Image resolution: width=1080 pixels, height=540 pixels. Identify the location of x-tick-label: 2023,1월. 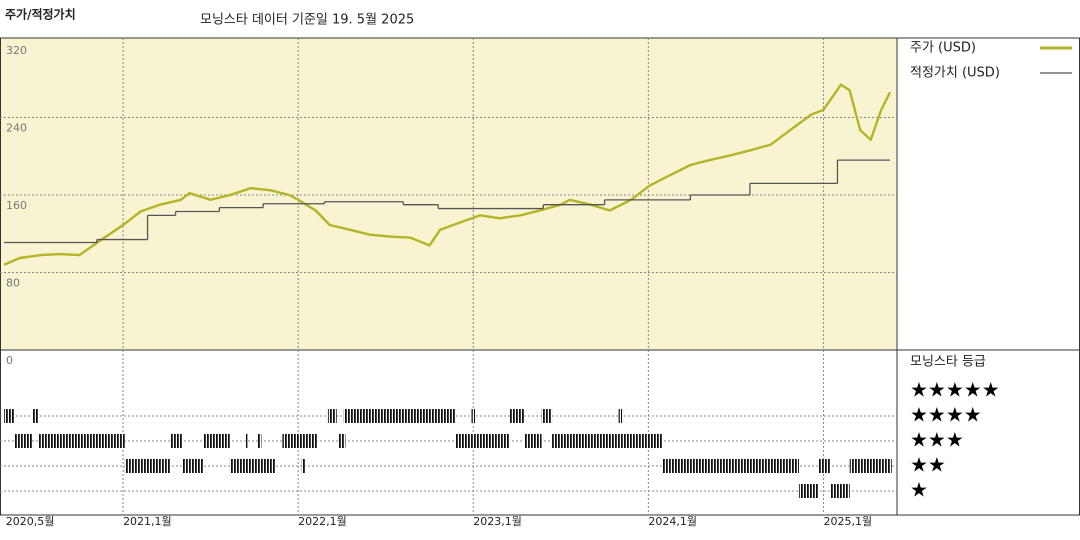
(497, 521).